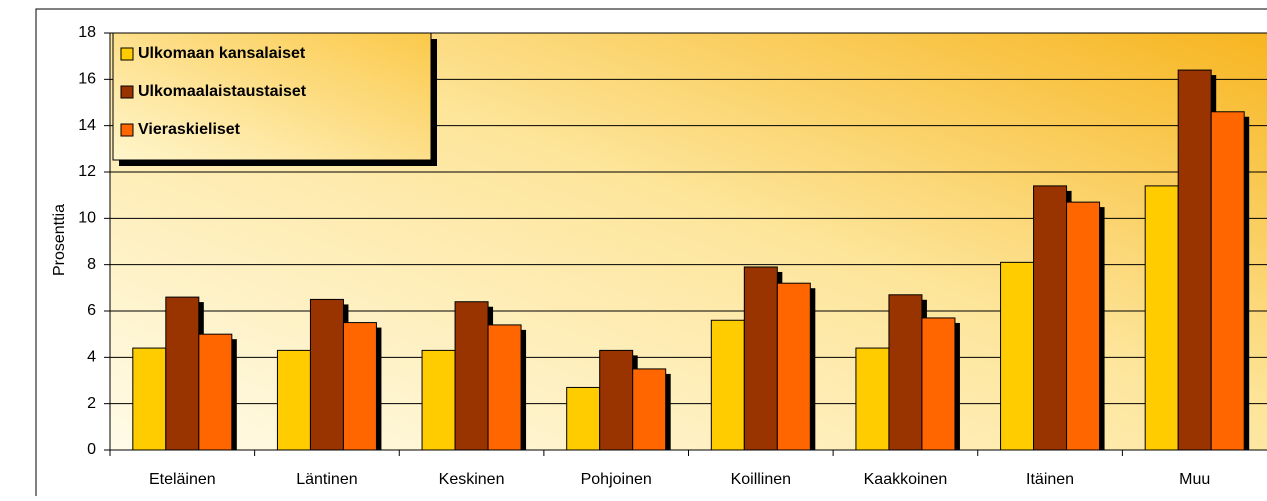  I want to click on y-tick-label: 16, so click(87, 79).